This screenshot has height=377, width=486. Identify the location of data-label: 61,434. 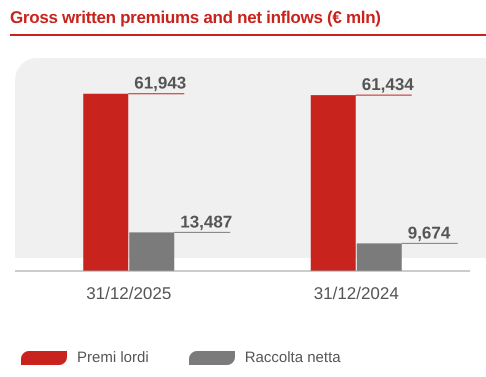
(388, 84).